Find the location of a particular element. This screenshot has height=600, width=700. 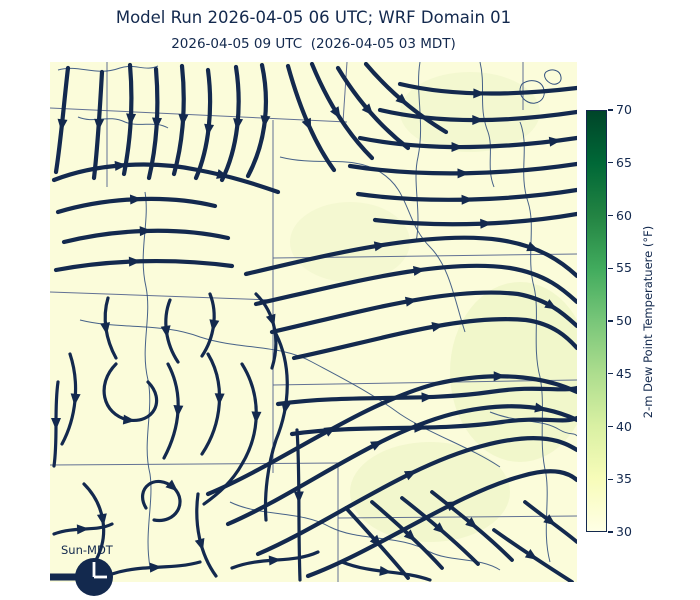

colorbar-tick-label: 45 is located at coordinates (624, 373).